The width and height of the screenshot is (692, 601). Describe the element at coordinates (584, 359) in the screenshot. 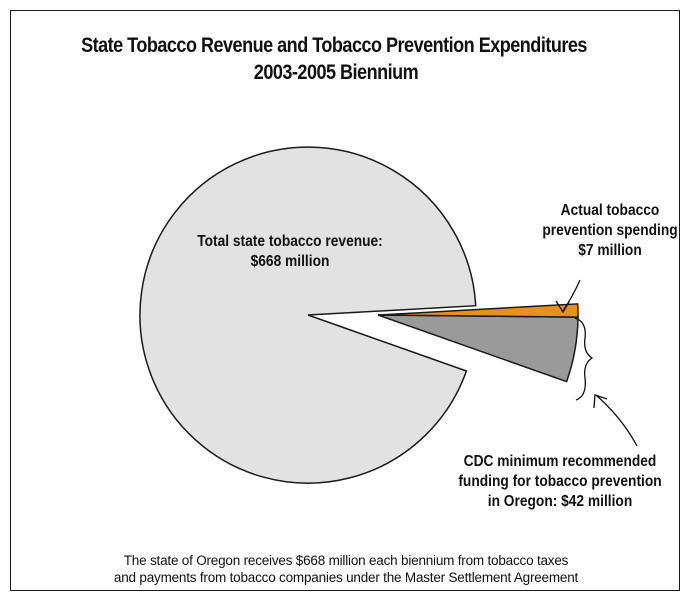

I see `cdc-brace` at that location.